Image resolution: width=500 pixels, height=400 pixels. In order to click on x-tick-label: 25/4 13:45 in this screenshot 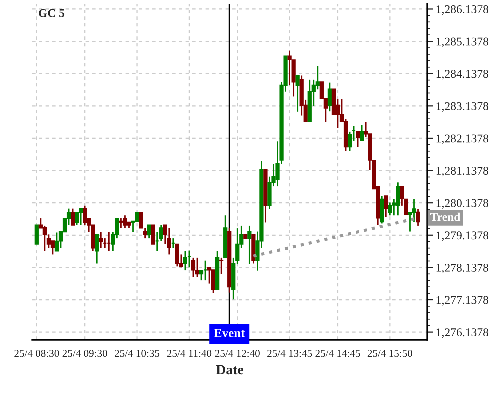, I will do `click(290, 354)`.